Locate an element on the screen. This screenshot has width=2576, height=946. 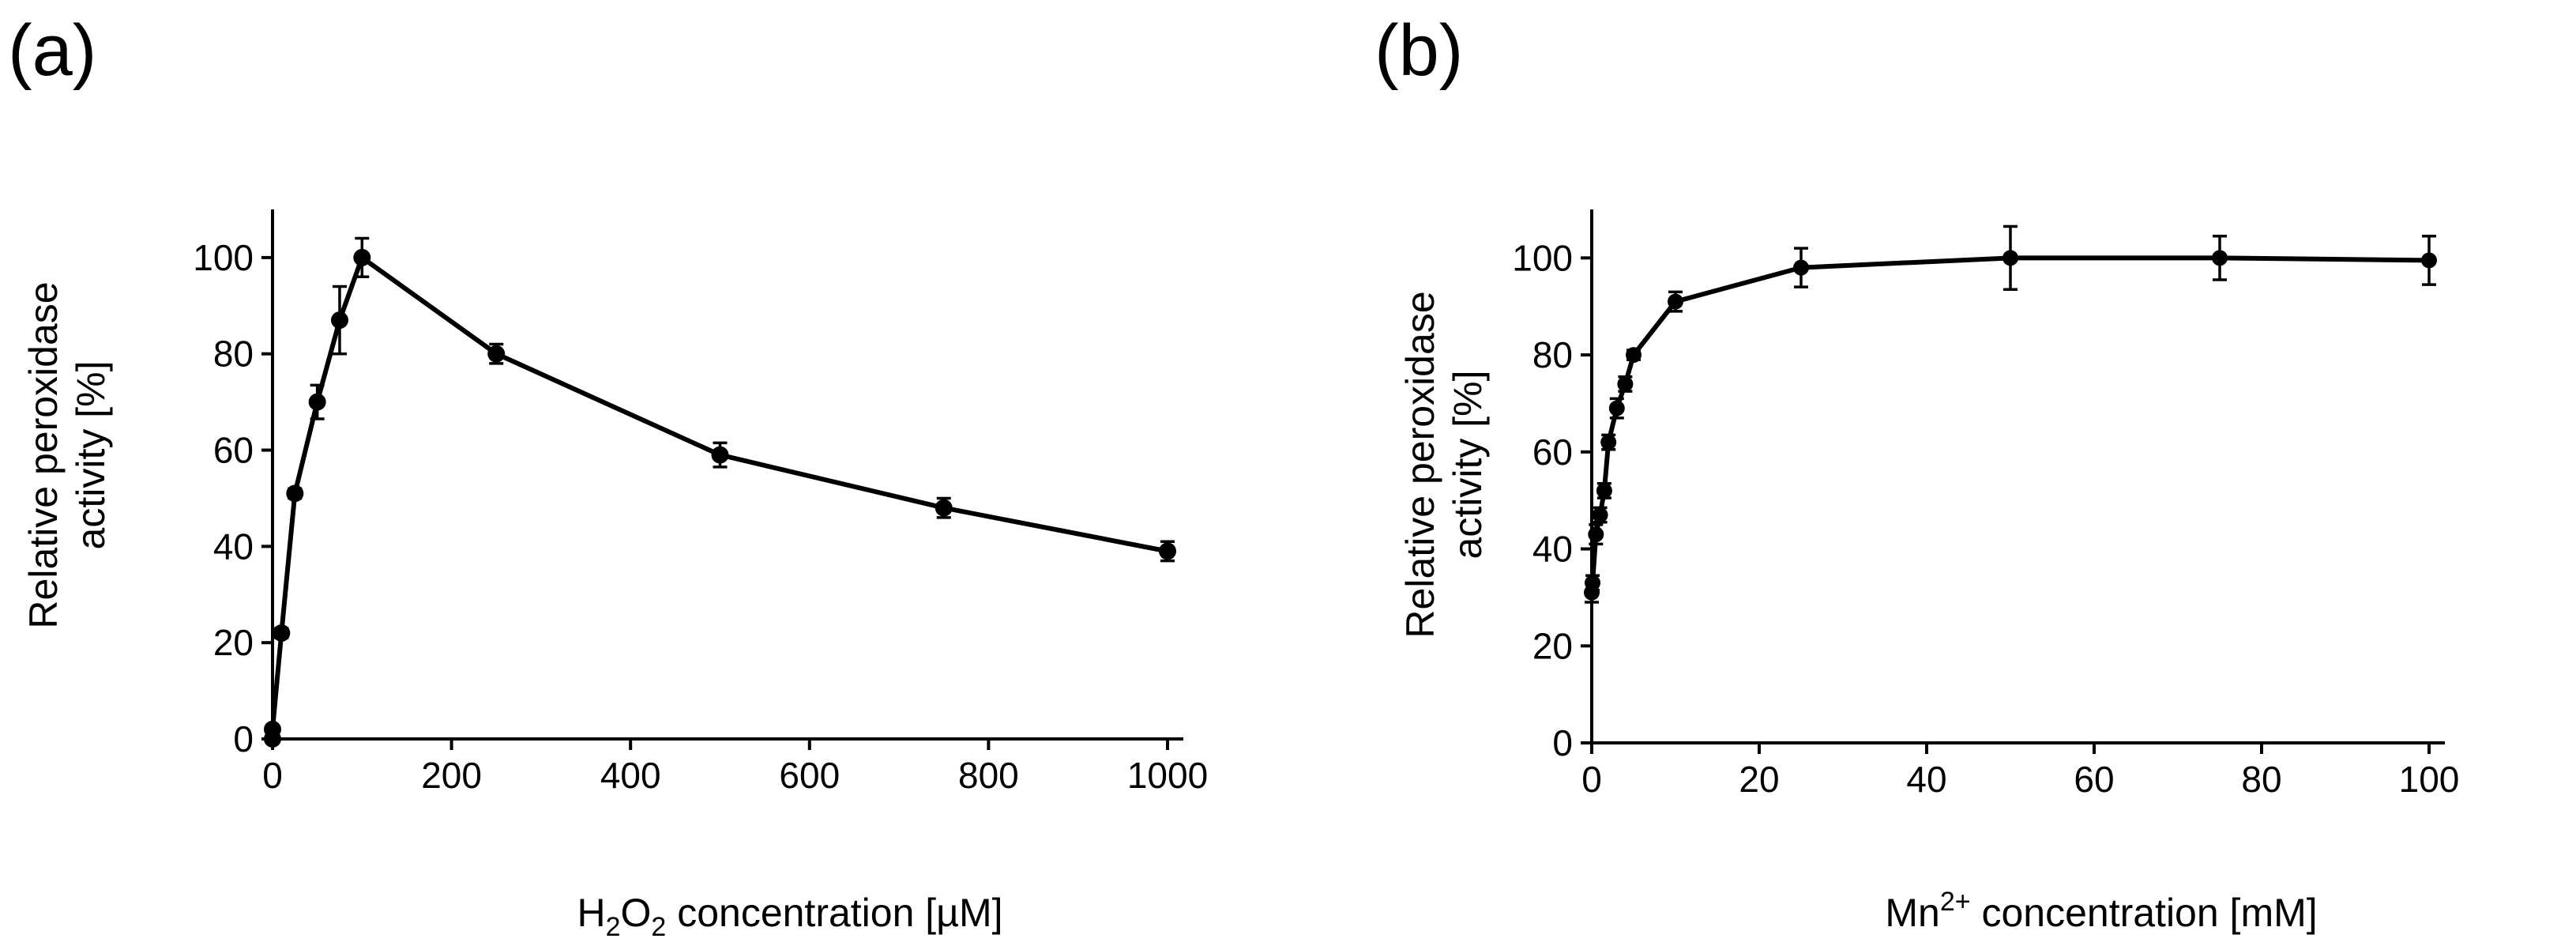
panel-b-x-tick-label: 100 is located at coordinates (2430, 779).